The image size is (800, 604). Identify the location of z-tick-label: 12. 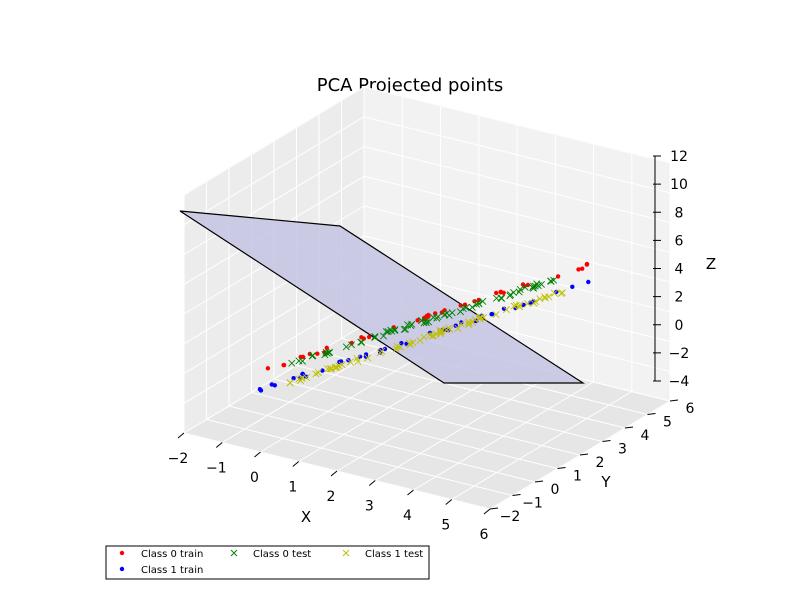
(679, 157).